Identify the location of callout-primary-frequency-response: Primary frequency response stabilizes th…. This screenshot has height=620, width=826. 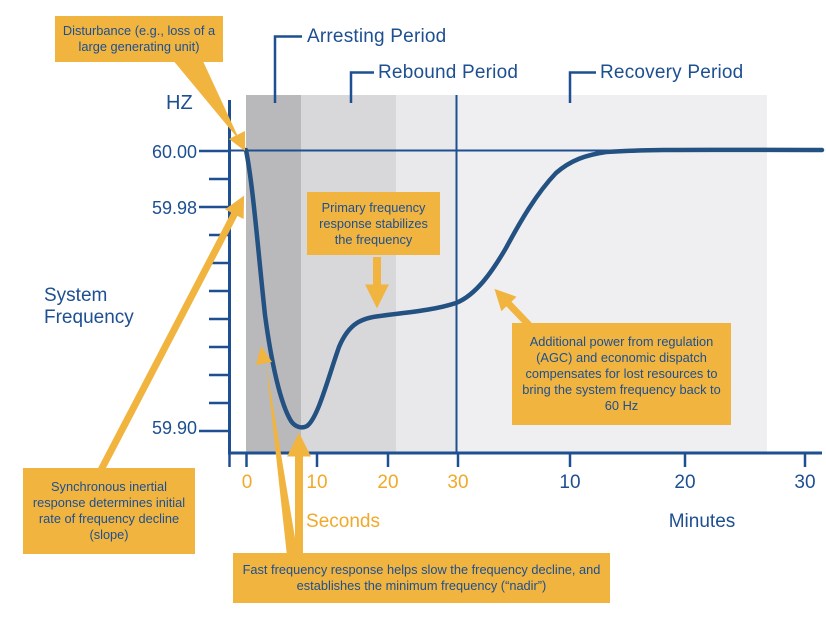
(373, 223).